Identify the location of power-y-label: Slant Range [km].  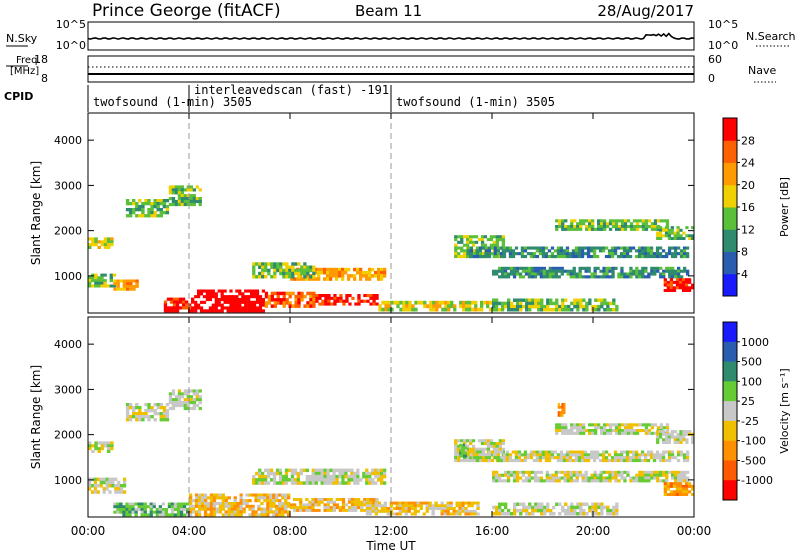
(36, 213).